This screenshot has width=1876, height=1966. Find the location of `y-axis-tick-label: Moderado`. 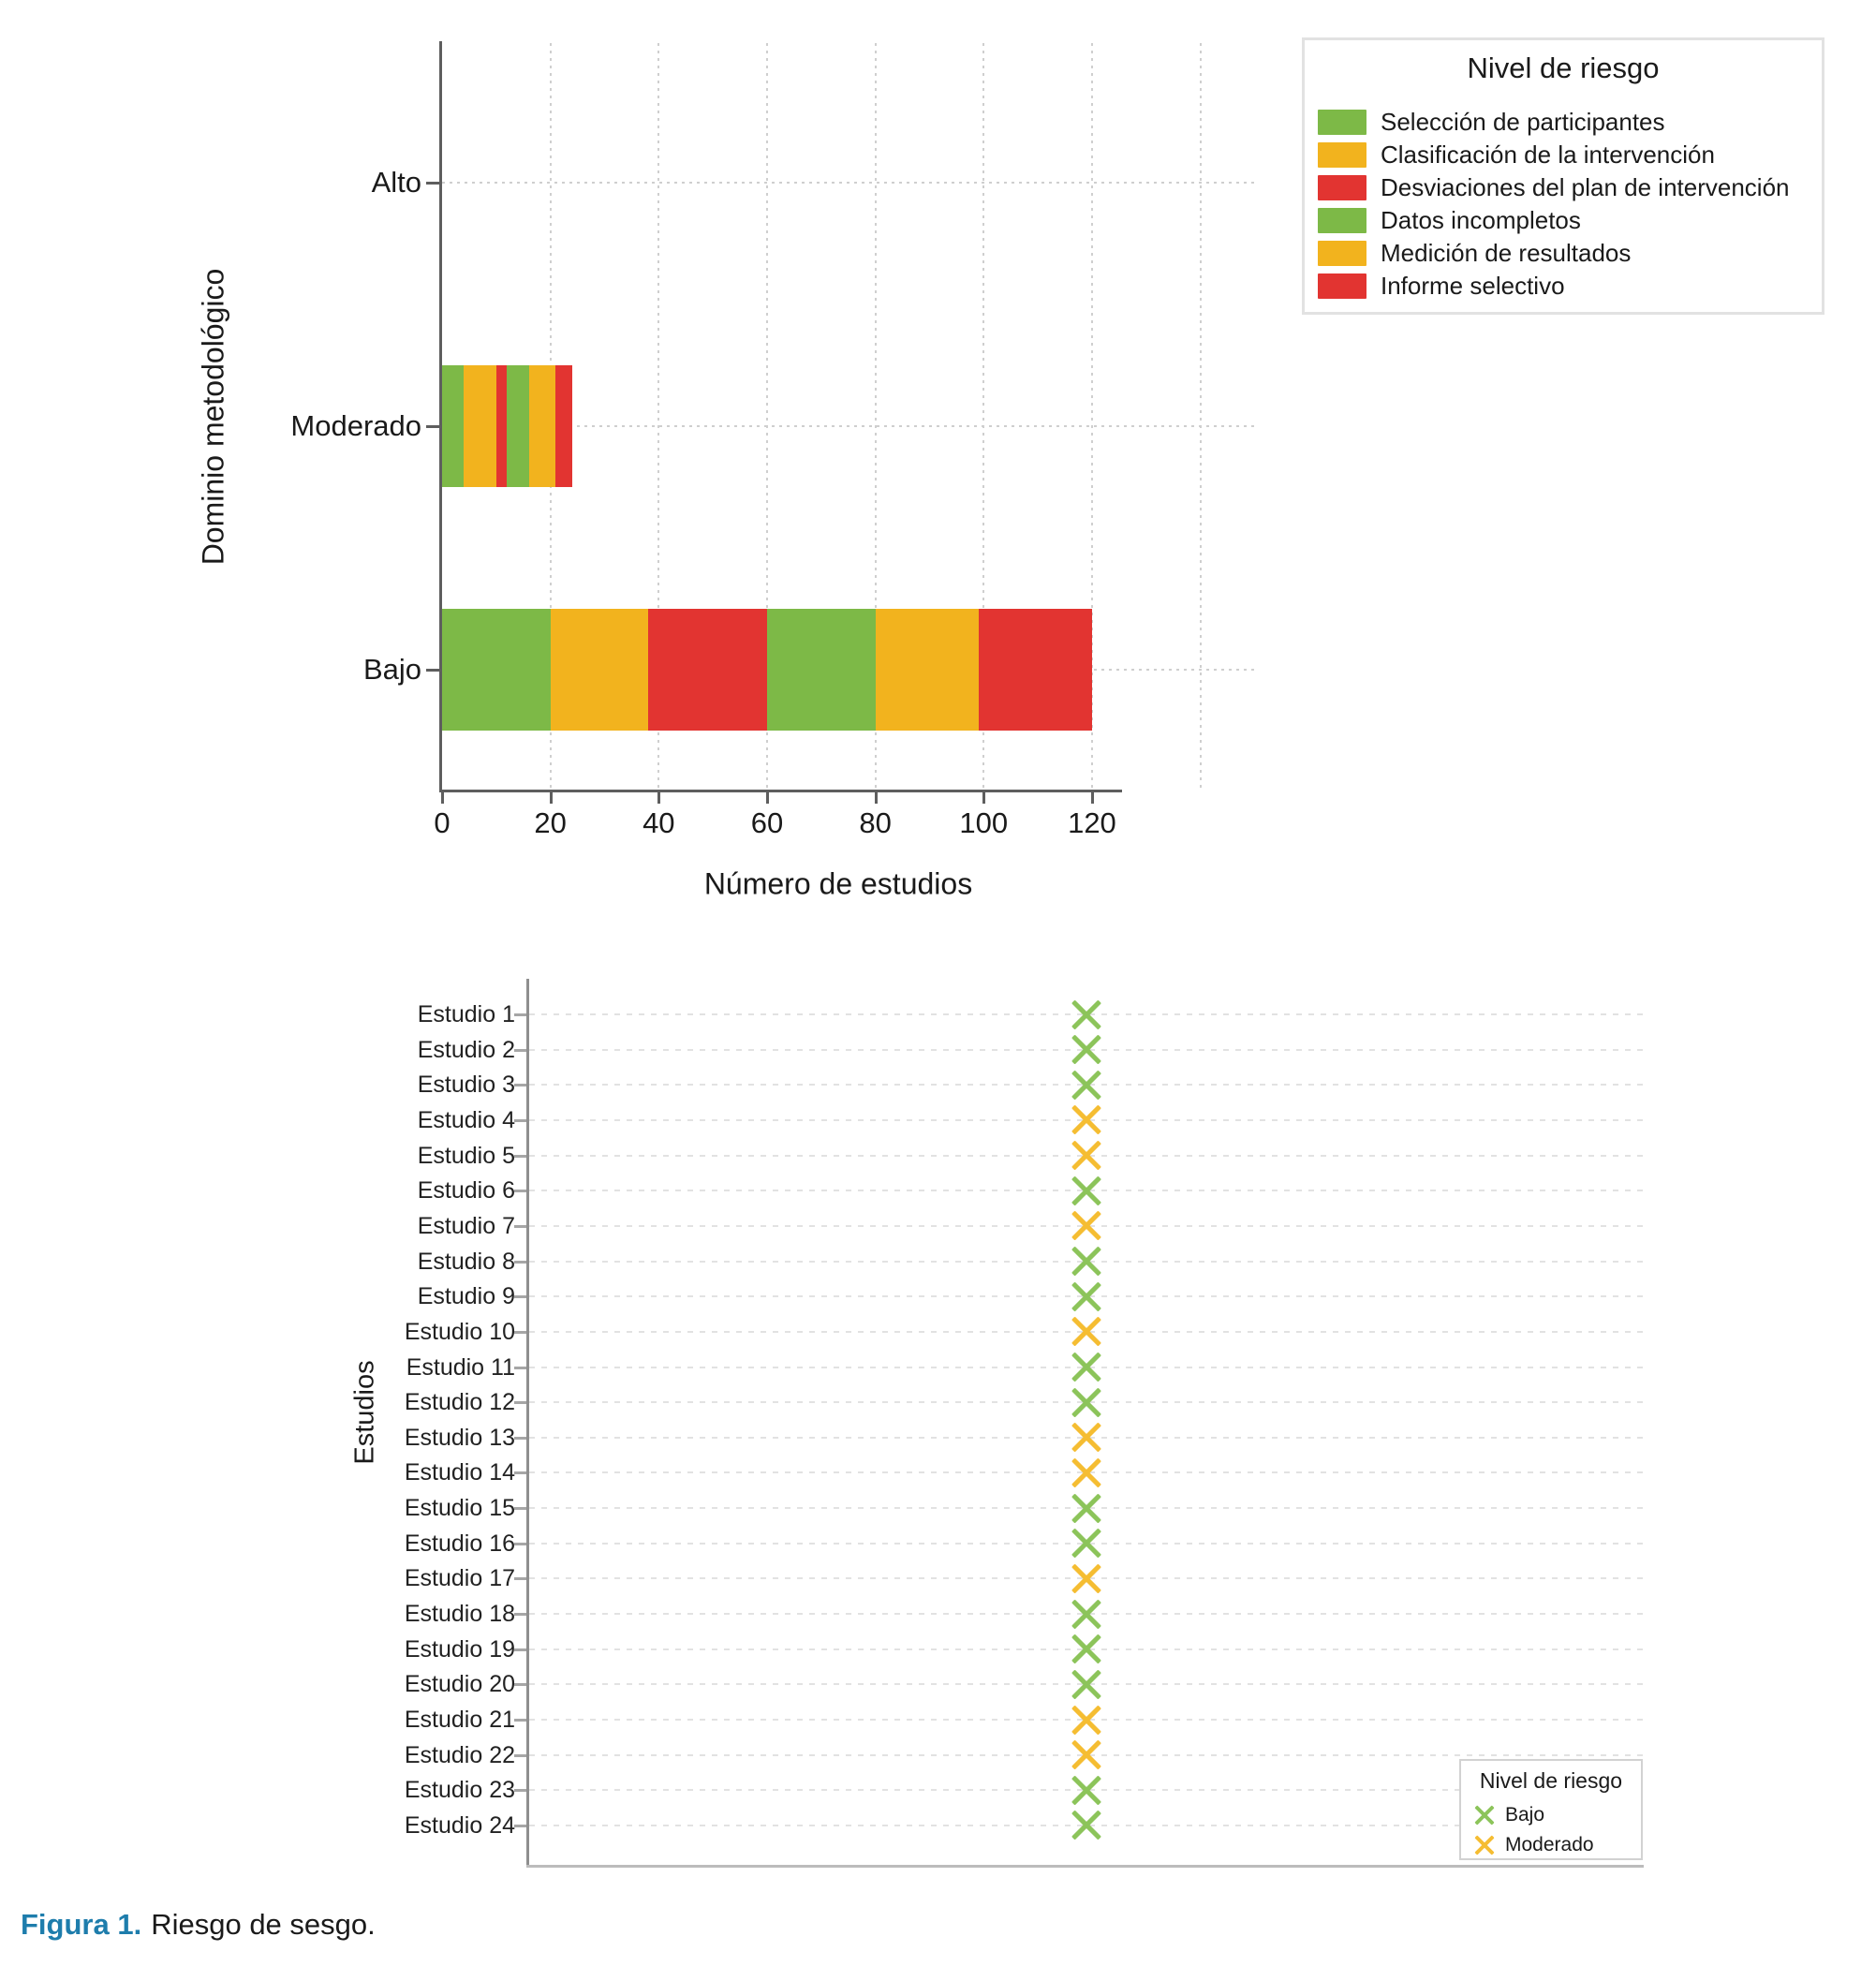

y-axis-tick-label: Moderado is located at coordinates (355, 425).